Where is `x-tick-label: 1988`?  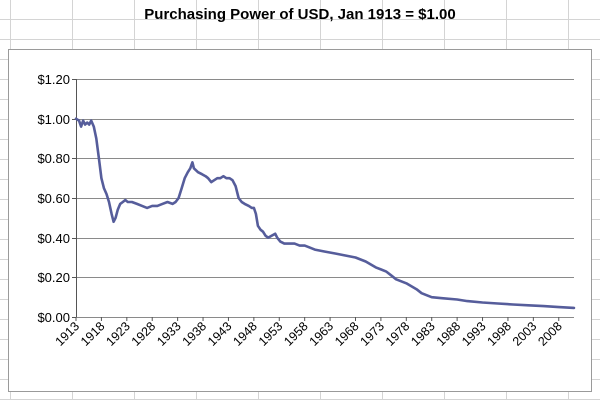
x-tick-label: 1988 is located at coordinates (449, 334).